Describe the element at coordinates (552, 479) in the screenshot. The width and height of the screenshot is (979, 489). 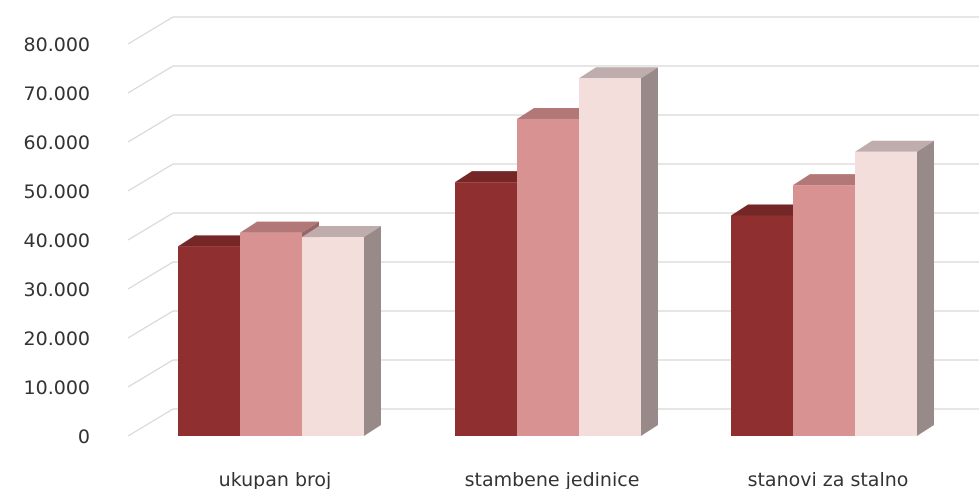
I see `x-category-label: stambene jedinice` at that location.